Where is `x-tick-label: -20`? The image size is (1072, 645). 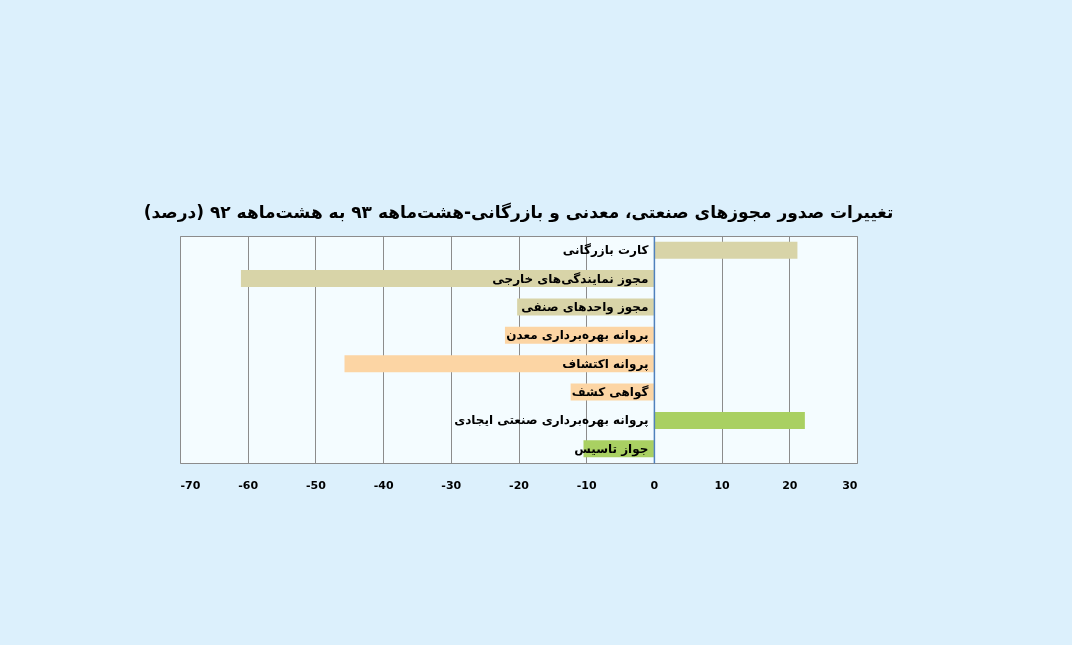 x-tick-label: -20 is located at coordinates (519, 485).